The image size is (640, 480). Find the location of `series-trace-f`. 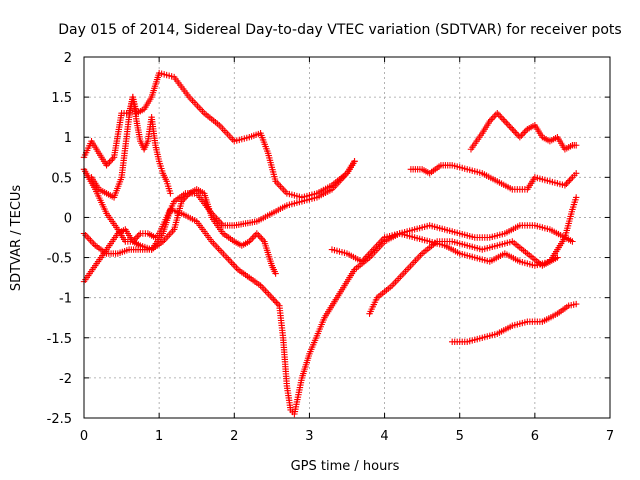

series-trace-f is located at coordinates (444, 249).